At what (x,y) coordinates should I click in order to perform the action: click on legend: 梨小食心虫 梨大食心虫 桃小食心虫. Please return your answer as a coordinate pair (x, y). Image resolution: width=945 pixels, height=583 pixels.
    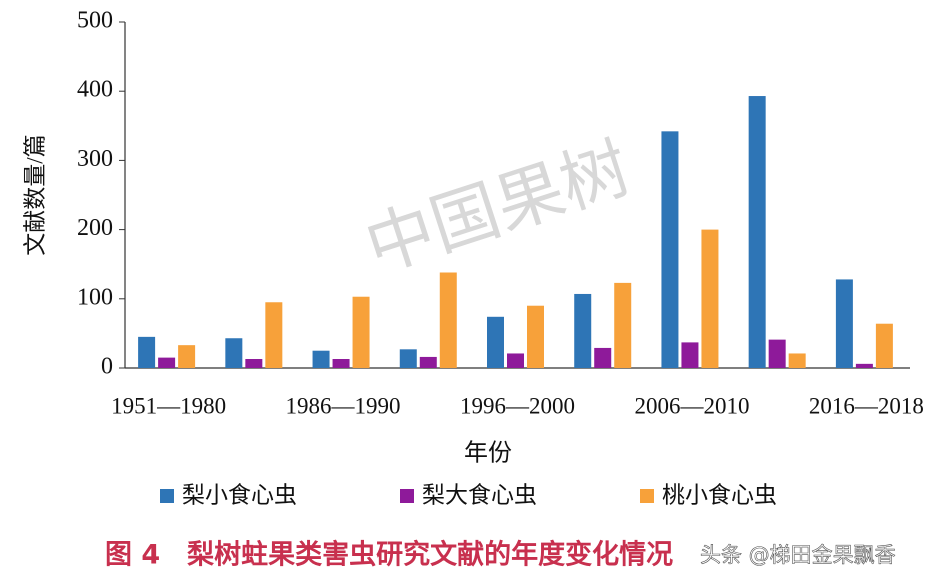
    Looking at the image, I should click on (468, 494).